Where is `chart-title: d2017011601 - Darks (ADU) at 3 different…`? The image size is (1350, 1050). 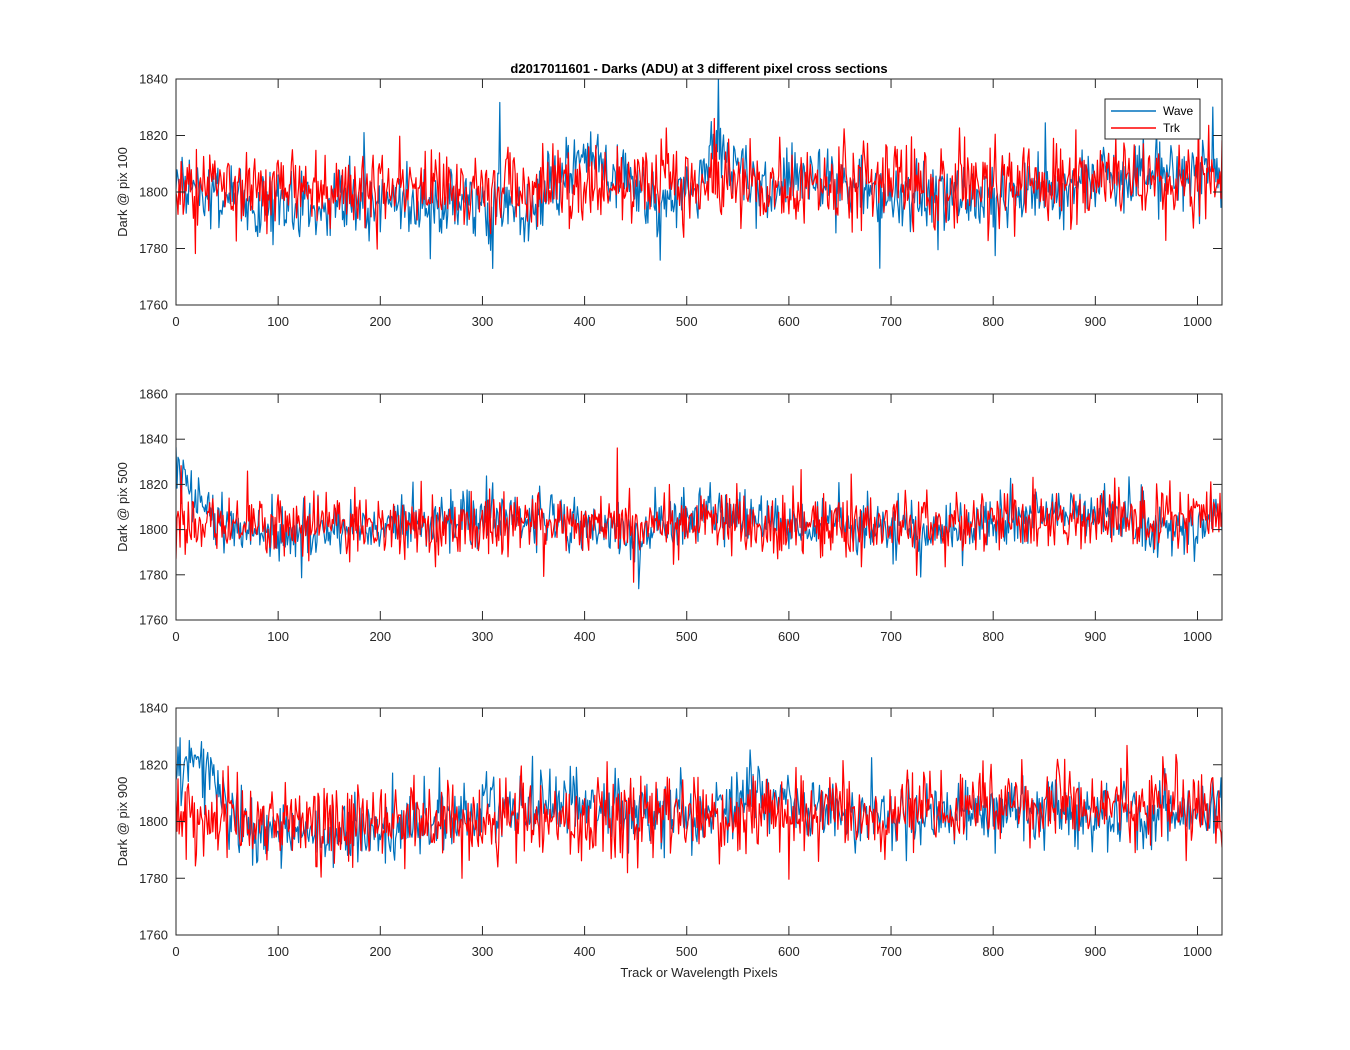 chart-title: d2017011601 - Darks (ADU) at 3 different… is located at coordinates (698, 68).